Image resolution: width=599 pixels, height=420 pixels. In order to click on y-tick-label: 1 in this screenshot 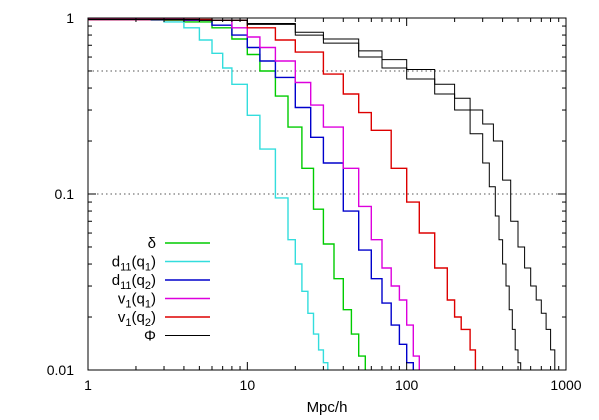, I will do `click(70, 18)`.